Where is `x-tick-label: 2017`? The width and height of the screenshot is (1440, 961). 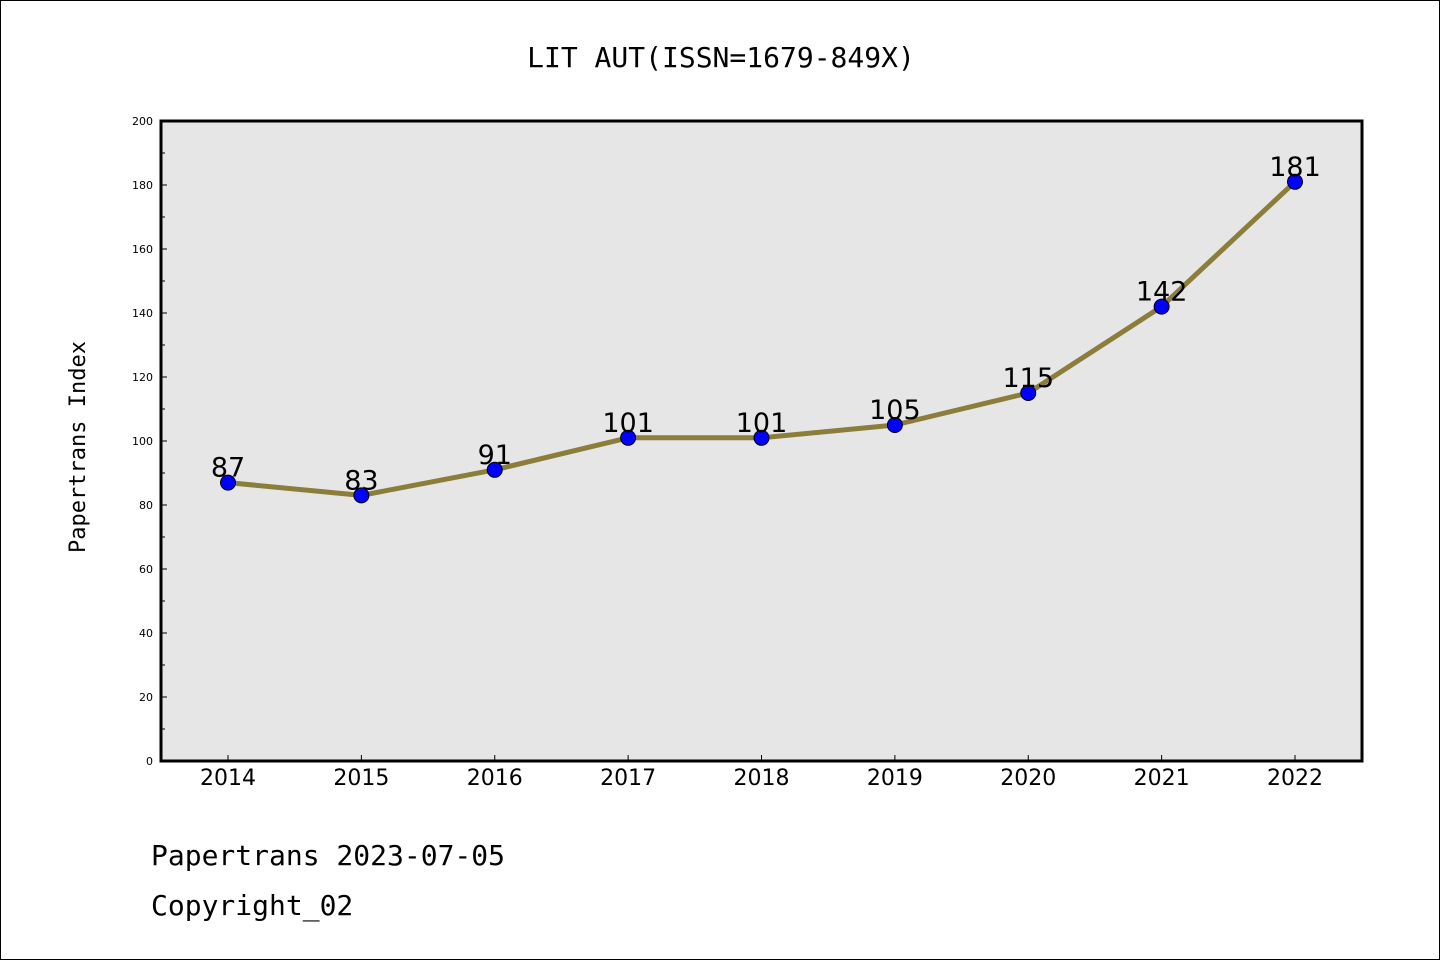 x-tick-label: 2017 is located at coordinates (628, 778).